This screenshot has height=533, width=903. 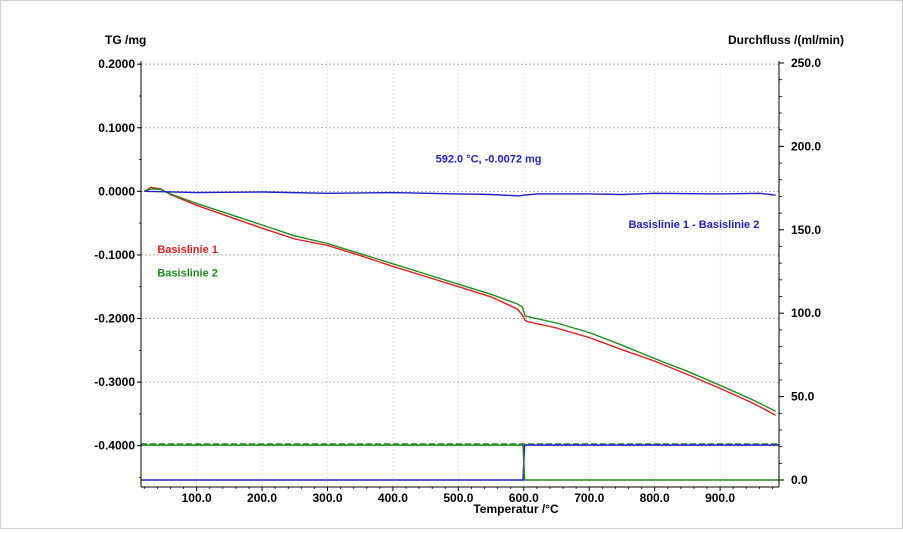 What do you see at coordinates (114, 446) in the screenshot?
I see `y-left-tick-label: -0.4000` at bounding box center [114, 446].